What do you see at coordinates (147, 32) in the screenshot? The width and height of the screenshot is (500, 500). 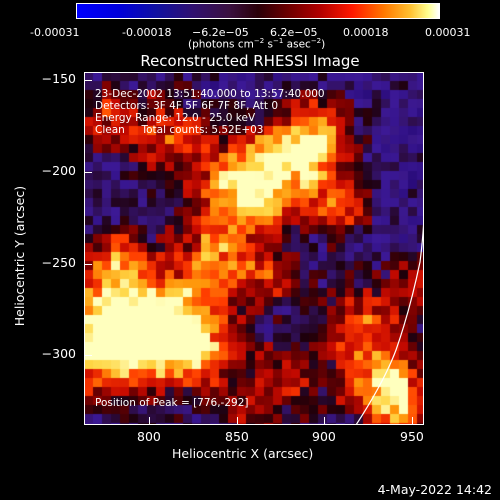 I see `colorbar-tick-2: -0.00018` at bounding box center [147, 32].